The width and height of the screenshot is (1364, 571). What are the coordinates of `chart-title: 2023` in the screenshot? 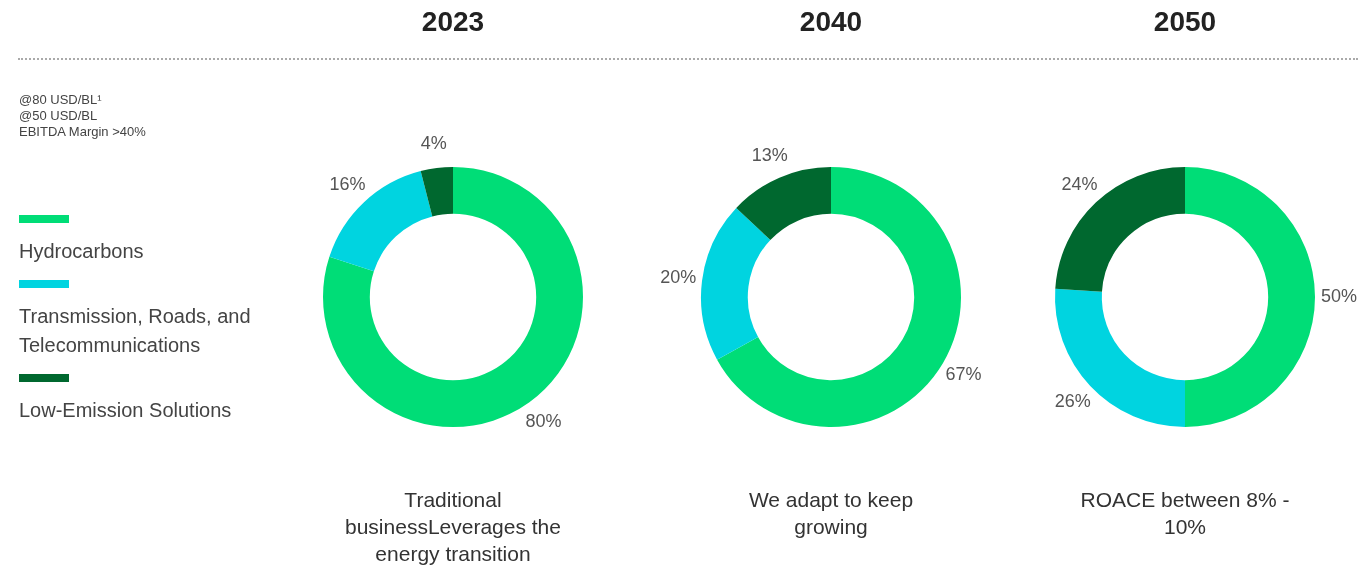 It's located at (453, 22).